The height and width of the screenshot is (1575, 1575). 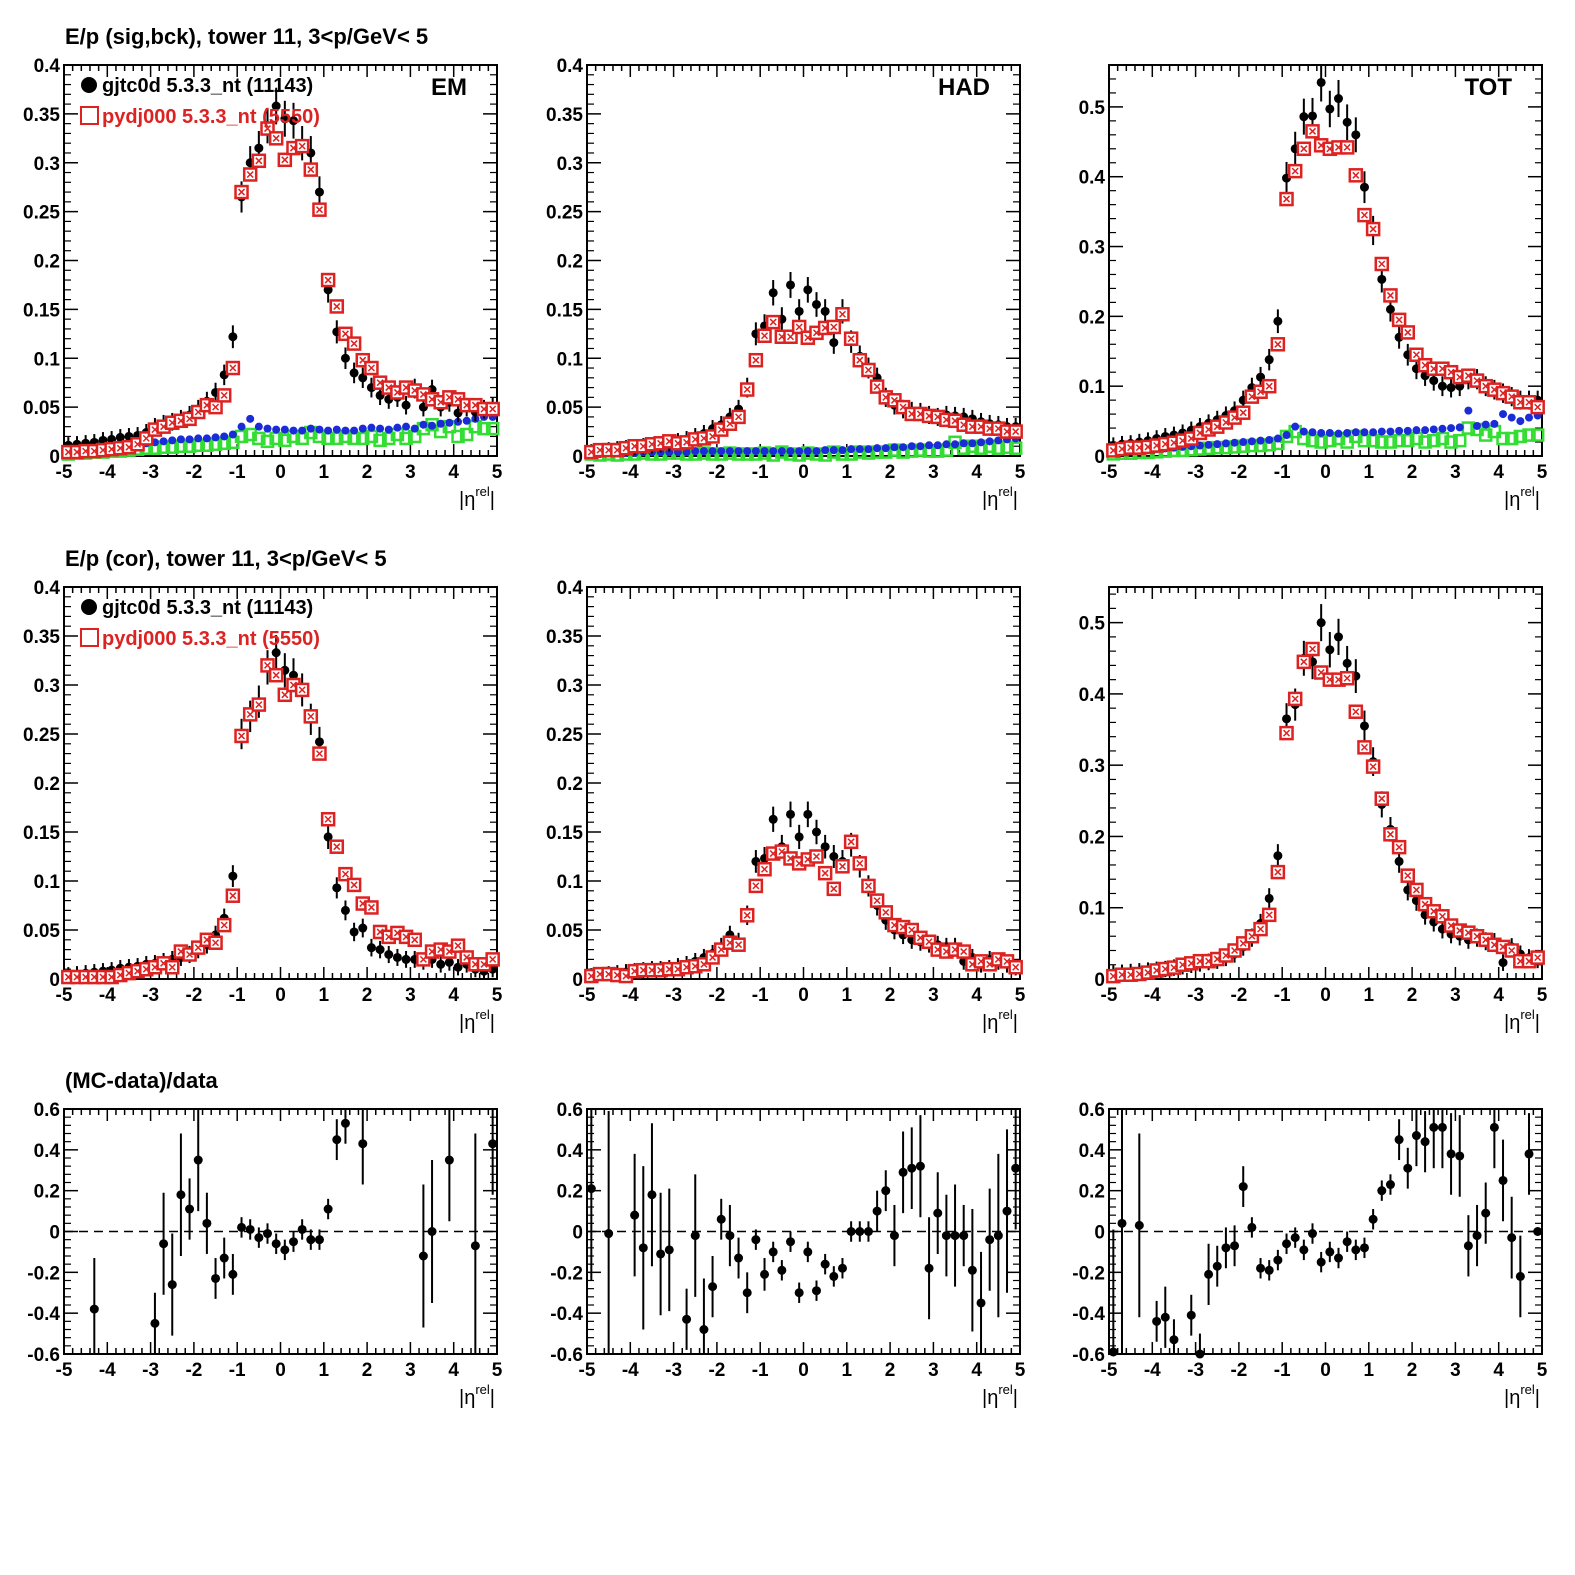 I want to click on y-tick-label: 0.4, so click(x=1092, y=178).